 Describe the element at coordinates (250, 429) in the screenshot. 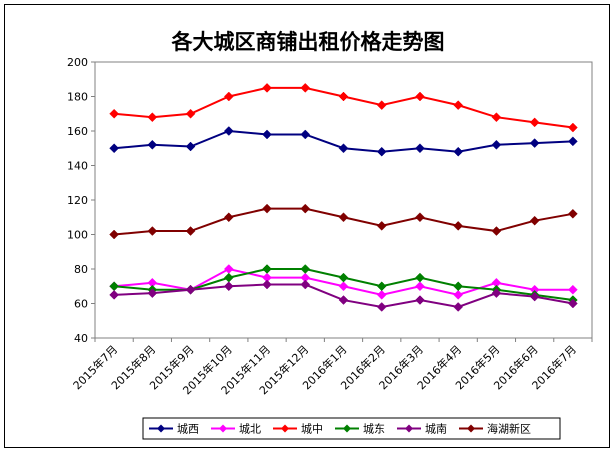

I see `legend-label: 城北` at that location.